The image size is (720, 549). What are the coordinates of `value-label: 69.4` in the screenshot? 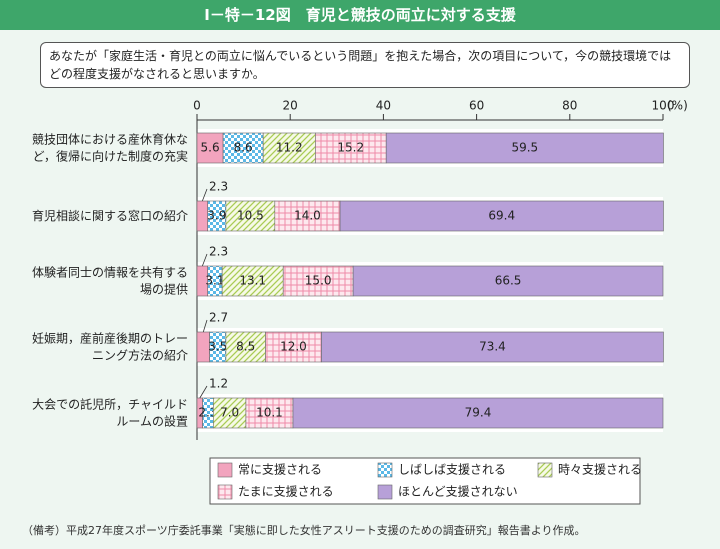 It's located at (501, 216).